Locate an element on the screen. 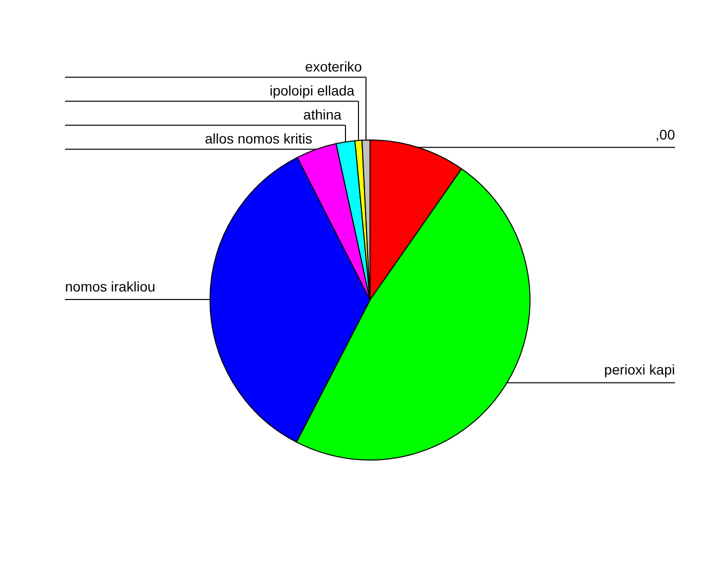  slice-label: nomos irakliou is located at coordinates (110, 286).